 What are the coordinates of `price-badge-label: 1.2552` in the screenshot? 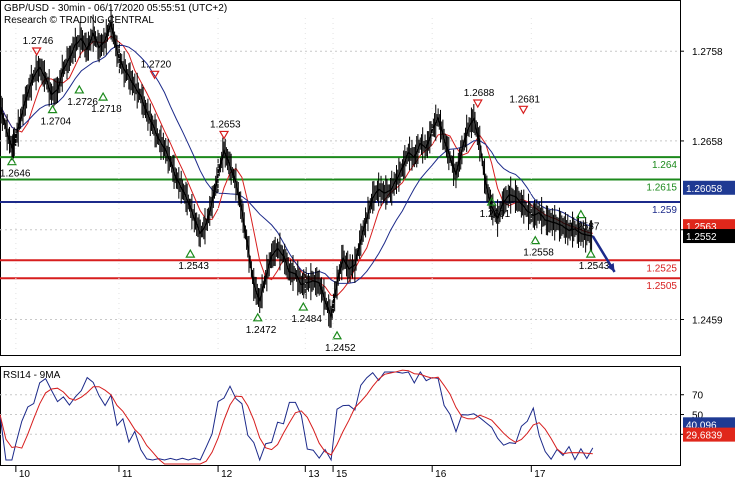 It's located at (701, 237).